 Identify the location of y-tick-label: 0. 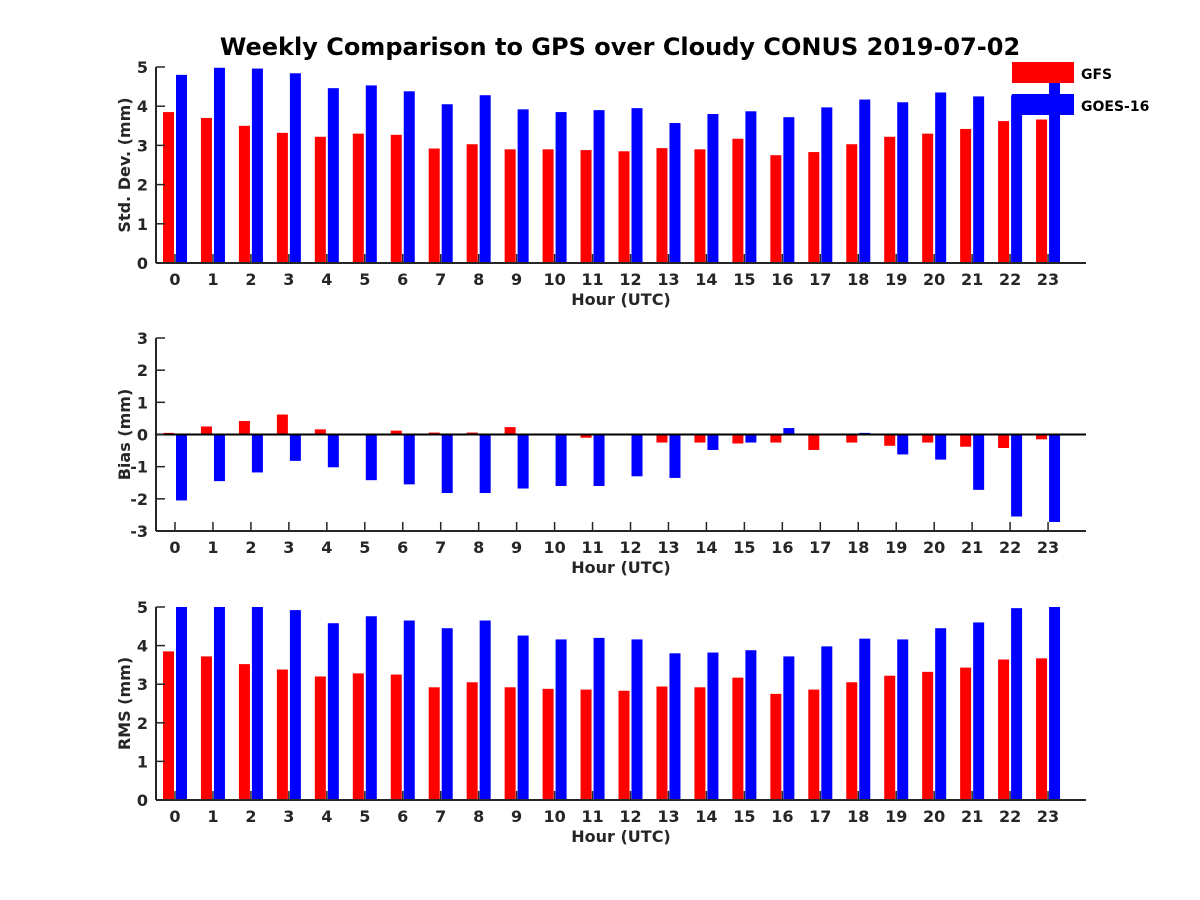
(142, 263).